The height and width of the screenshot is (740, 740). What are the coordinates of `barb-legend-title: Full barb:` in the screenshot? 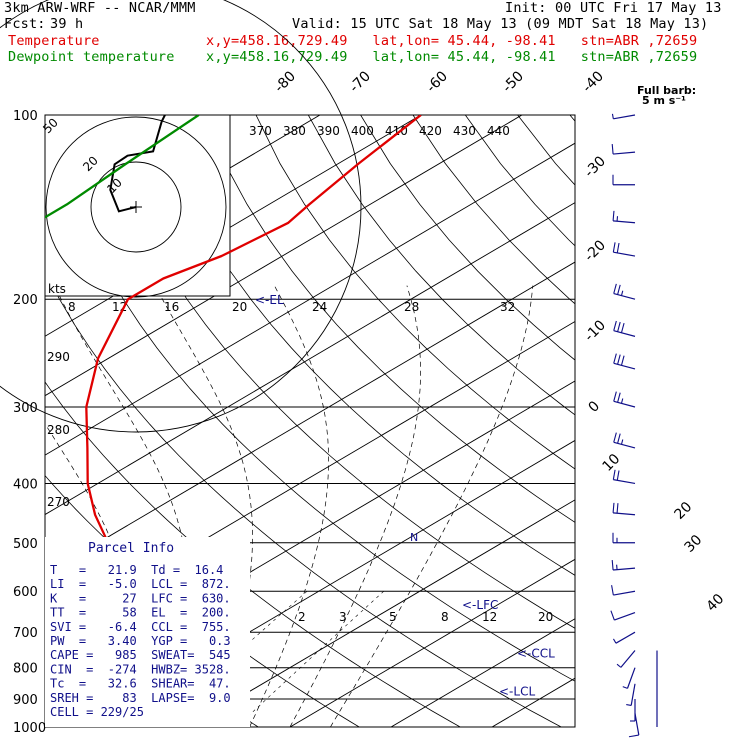 It's located at (666, 90).